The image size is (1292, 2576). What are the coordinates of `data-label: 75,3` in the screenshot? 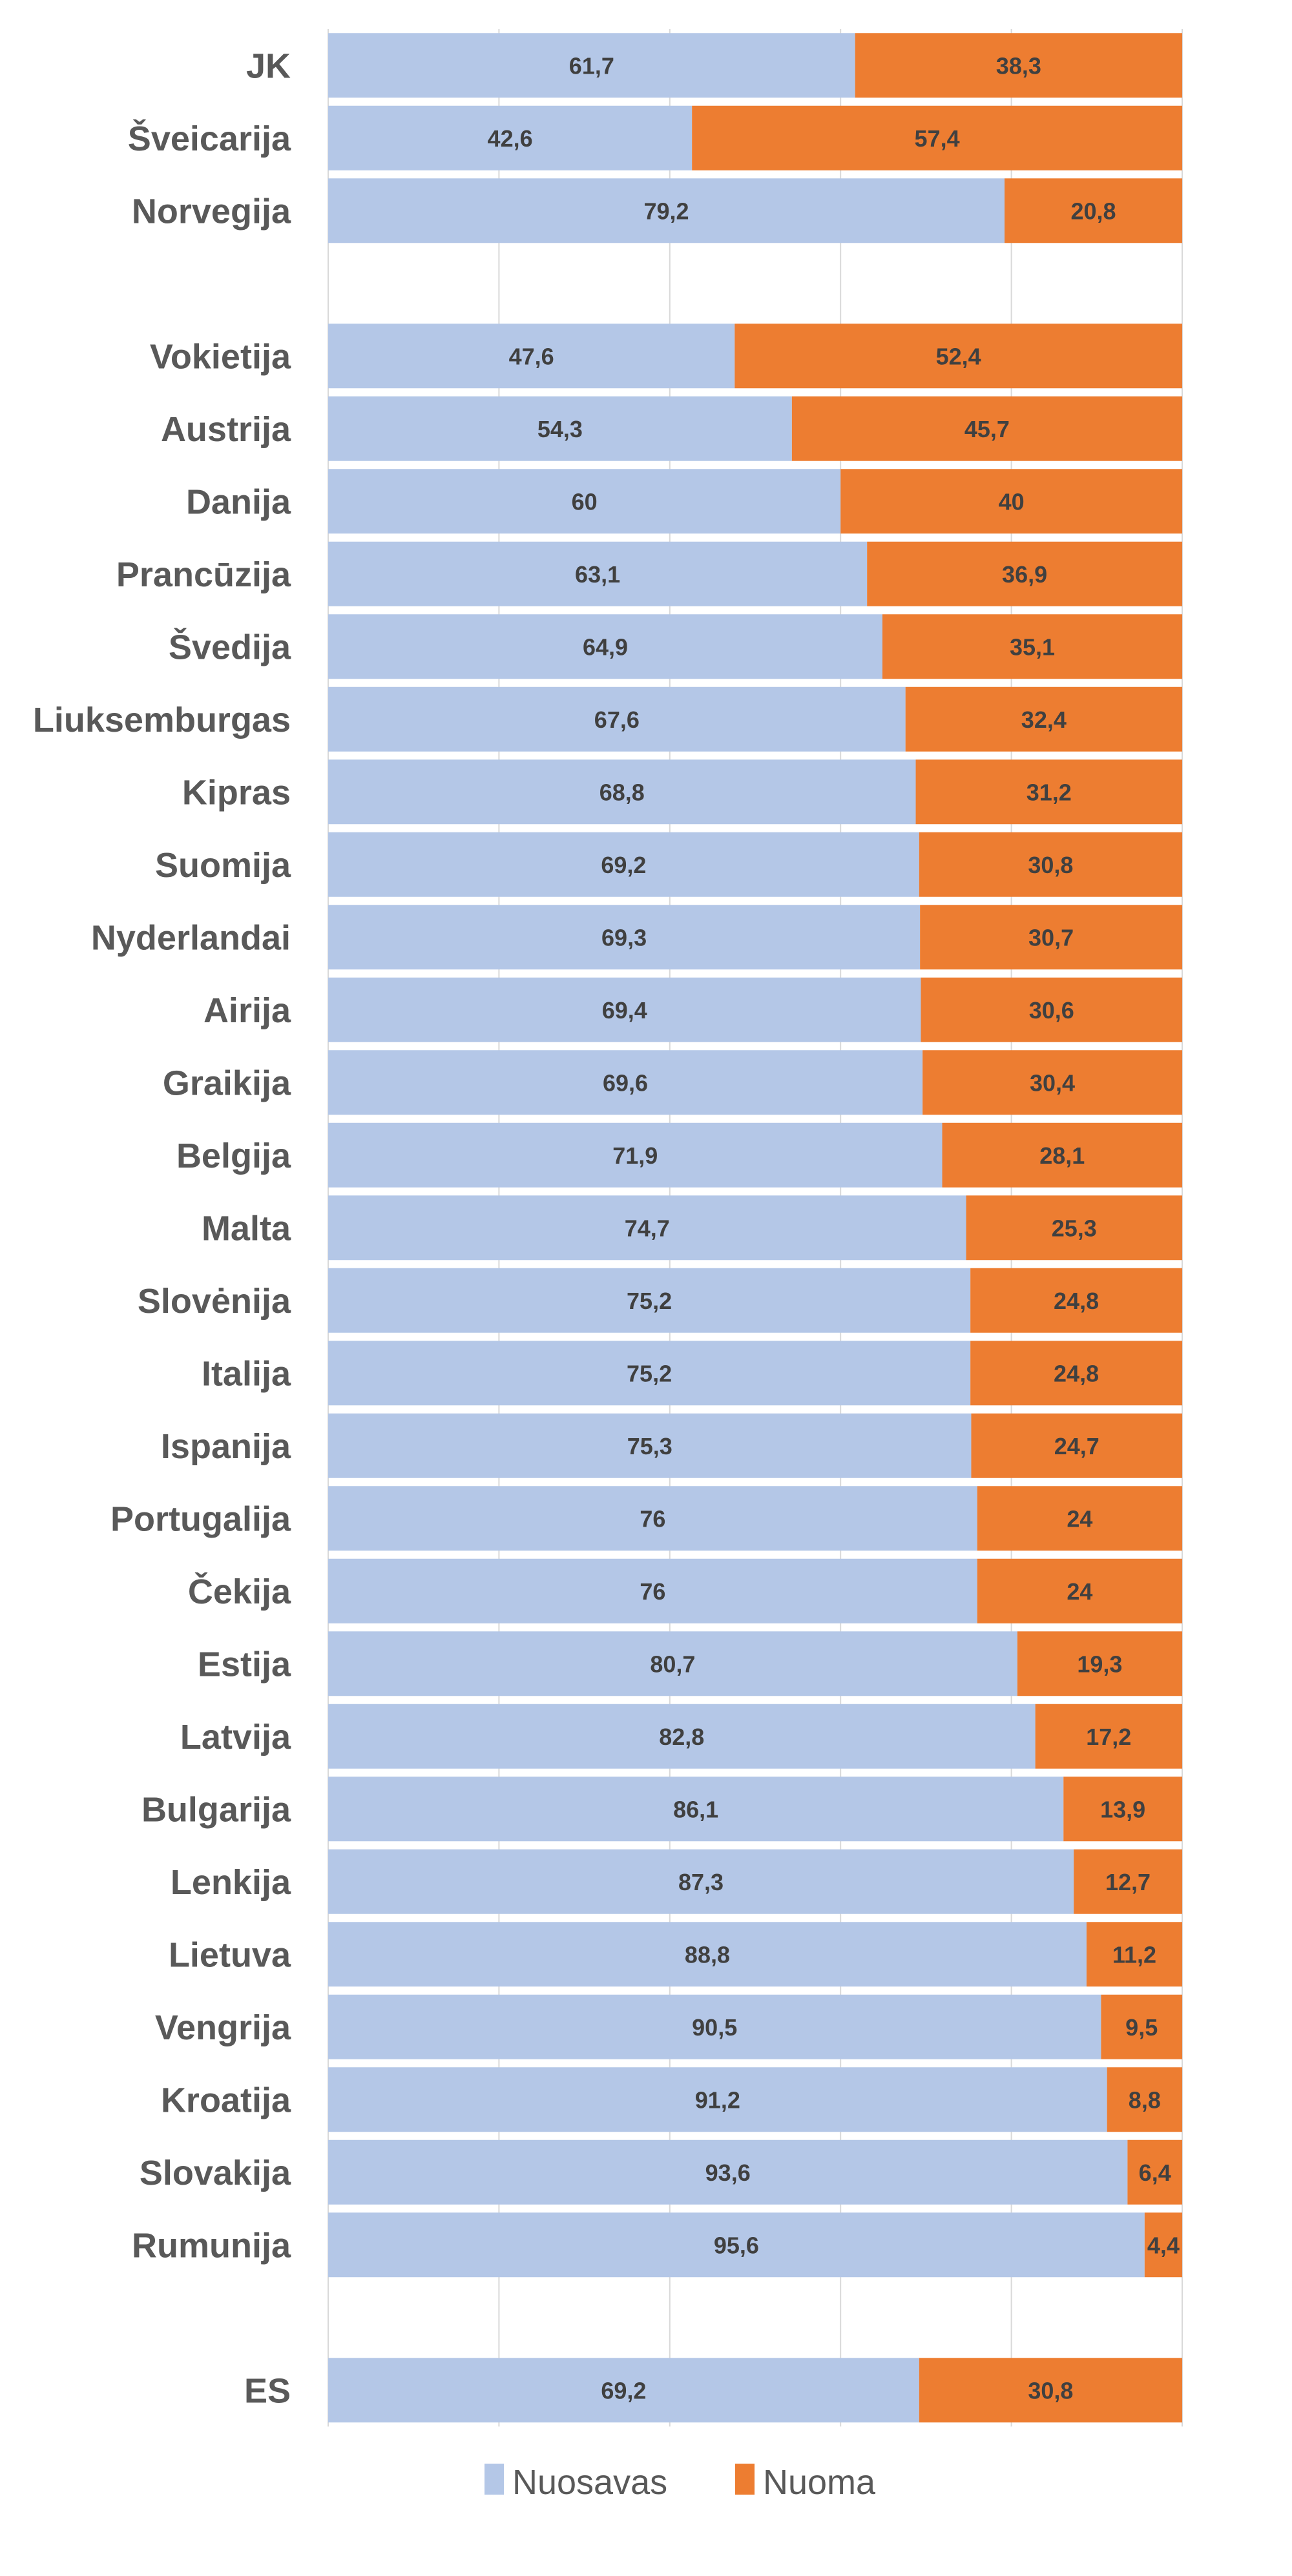 It's located at (650, 1446).